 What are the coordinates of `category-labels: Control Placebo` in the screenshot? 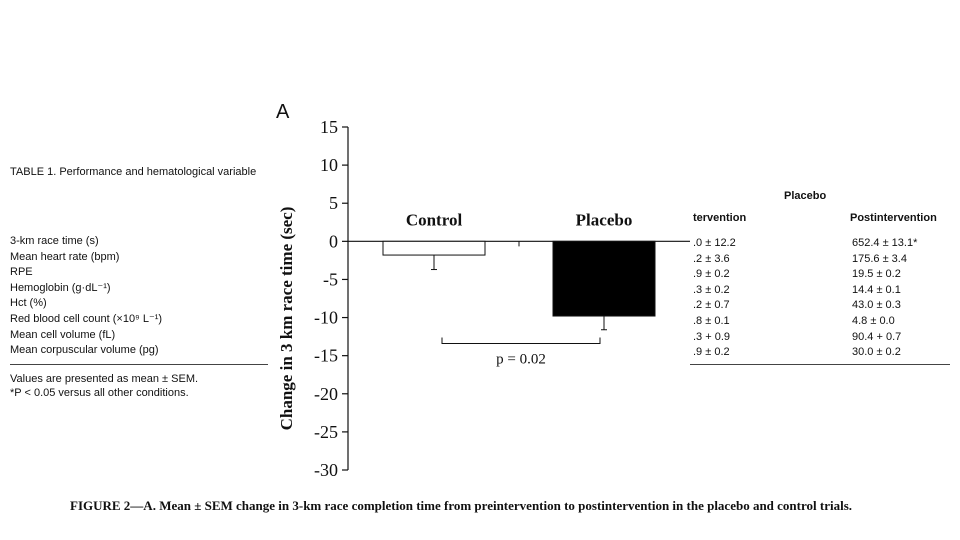 It's located at (519, 219).